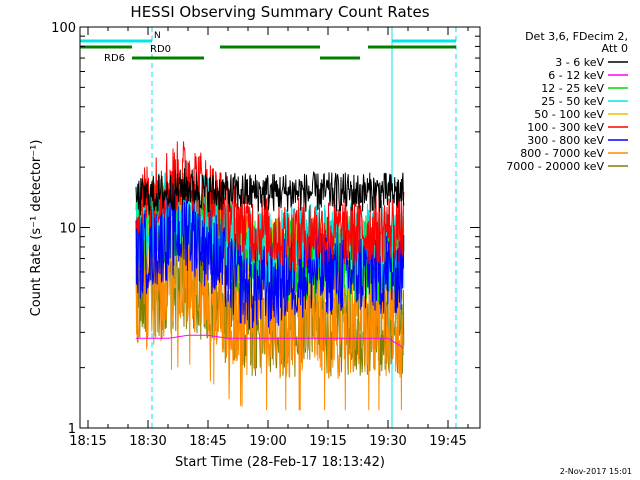 The height and width of the screenshot is (480, 640). Describe the element at coordinates (576, 75) in the screenshot. I see `legend-entry-label: 6 - 12 keV` at that location.